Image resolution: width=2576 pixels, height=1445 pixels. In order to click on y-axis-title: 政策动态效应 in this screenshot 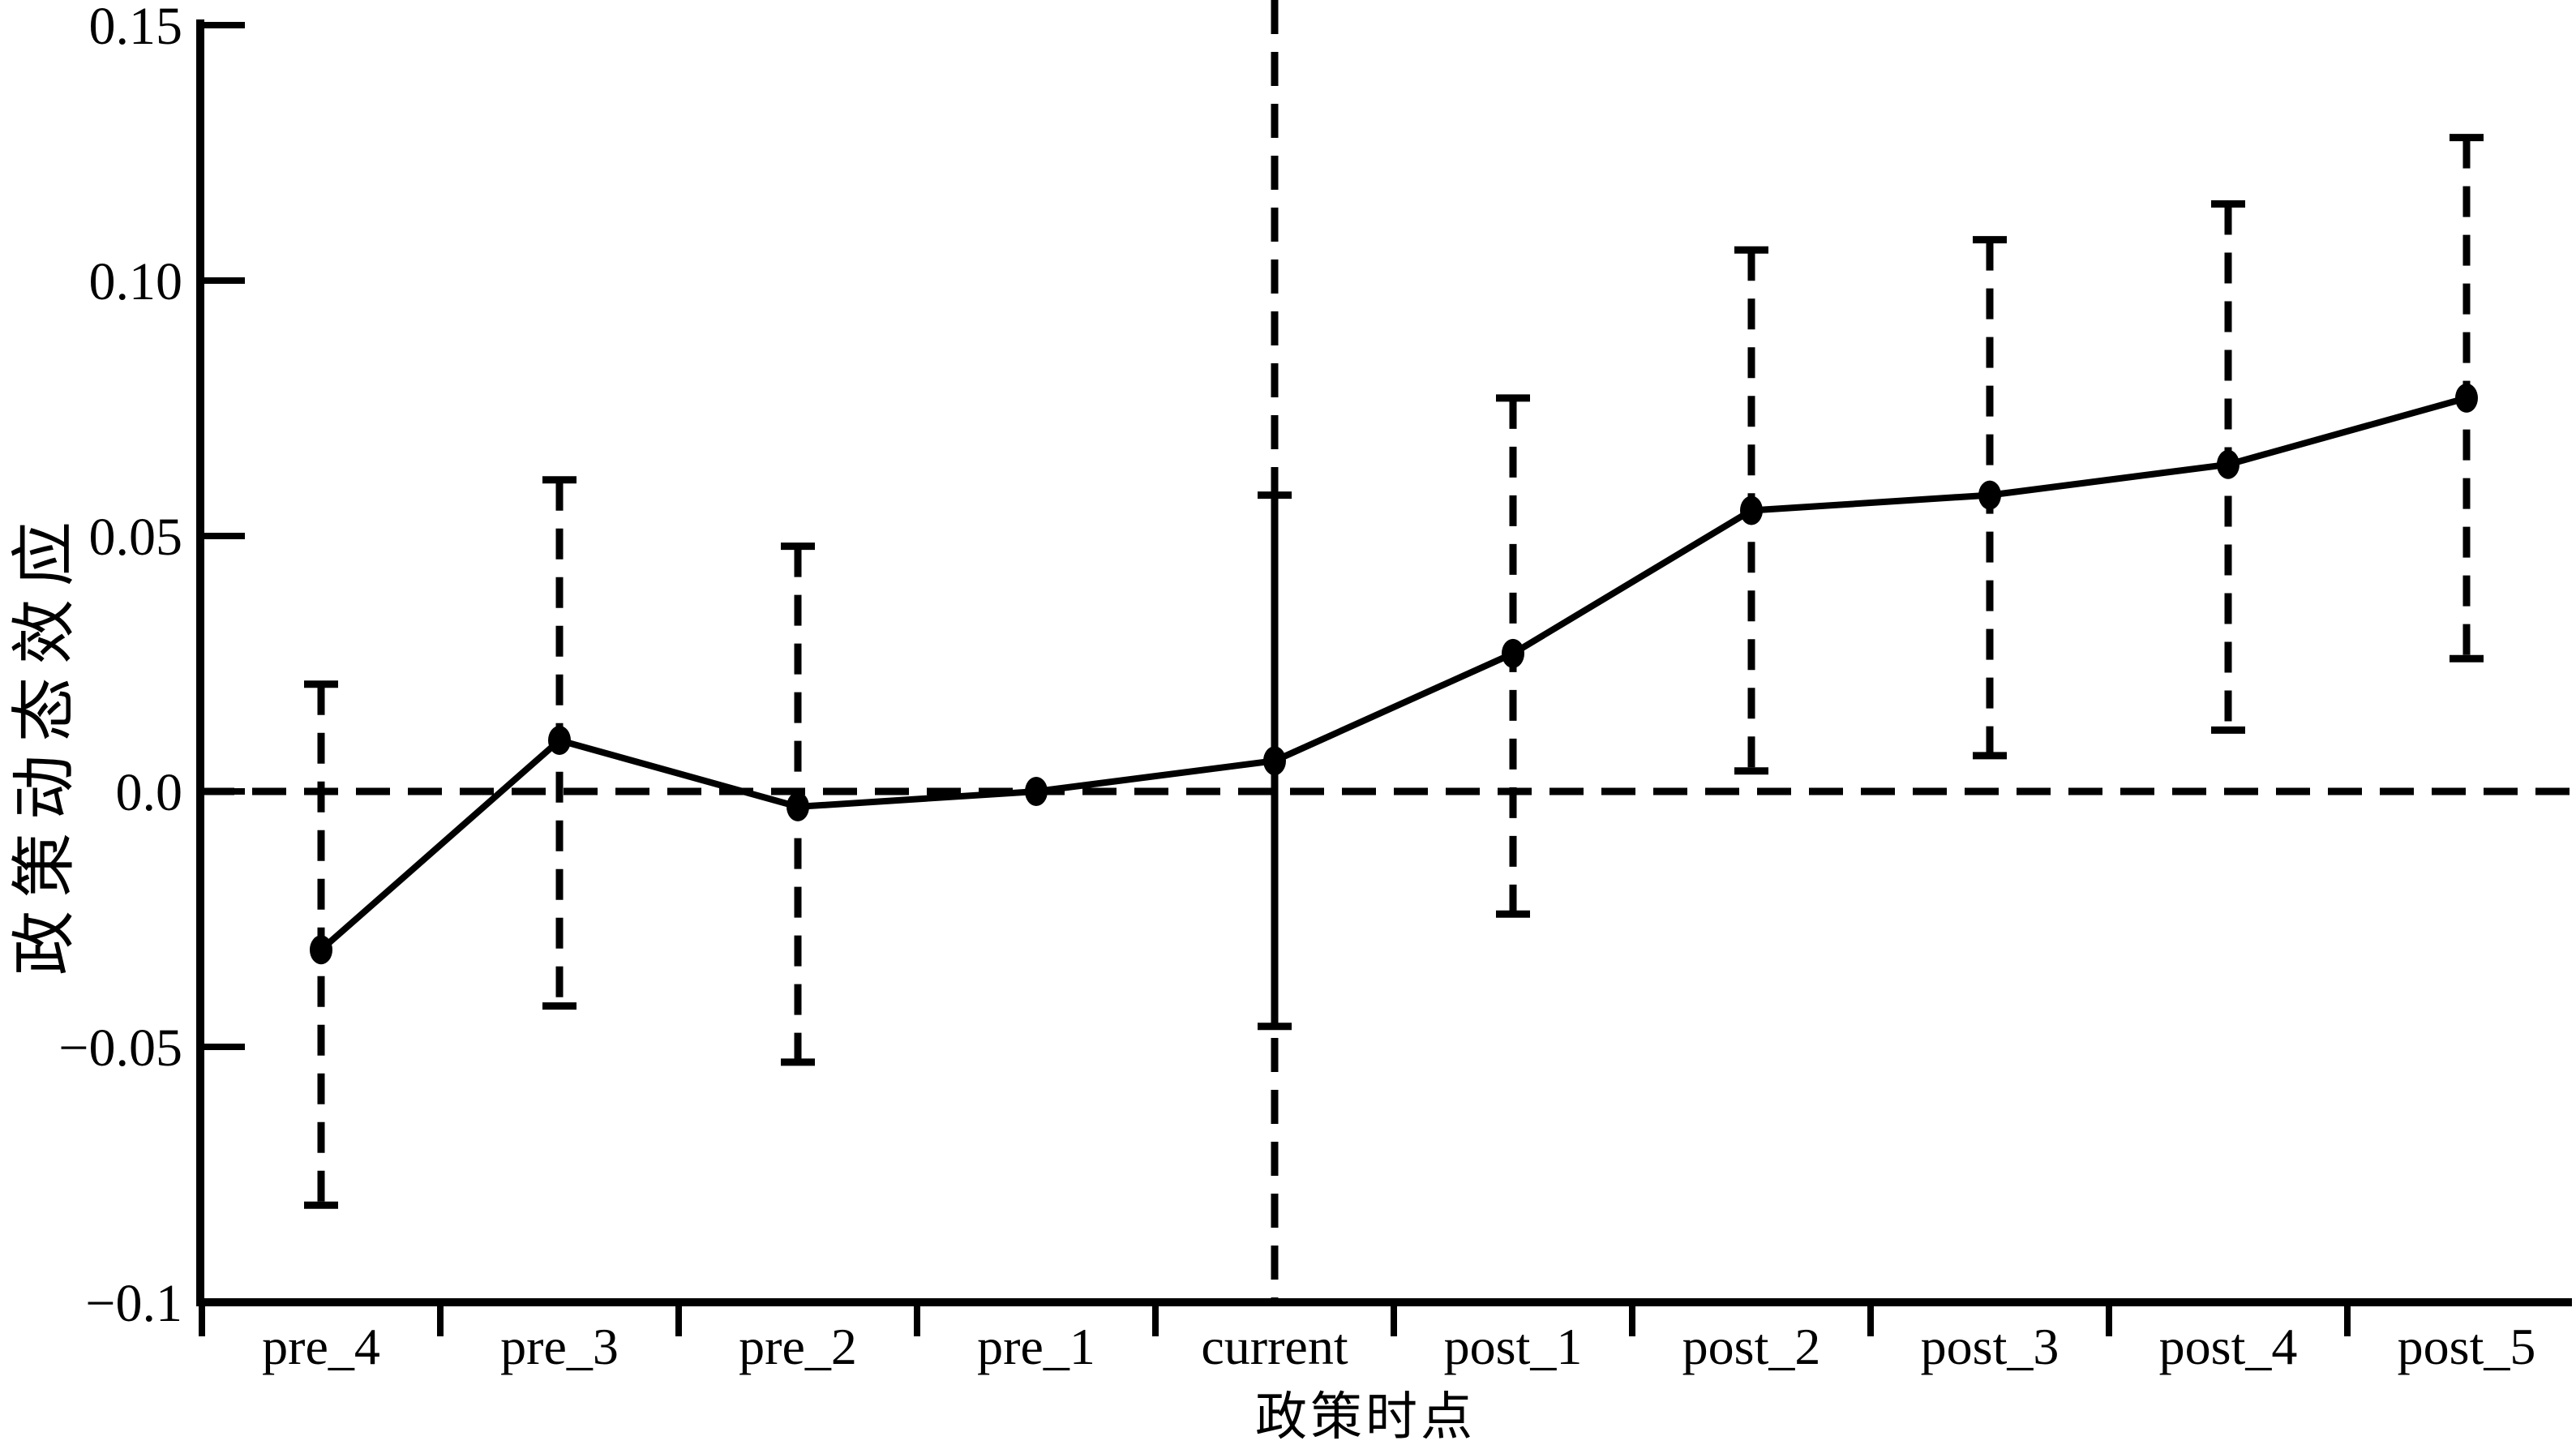, I will do `click(45, 741)`.